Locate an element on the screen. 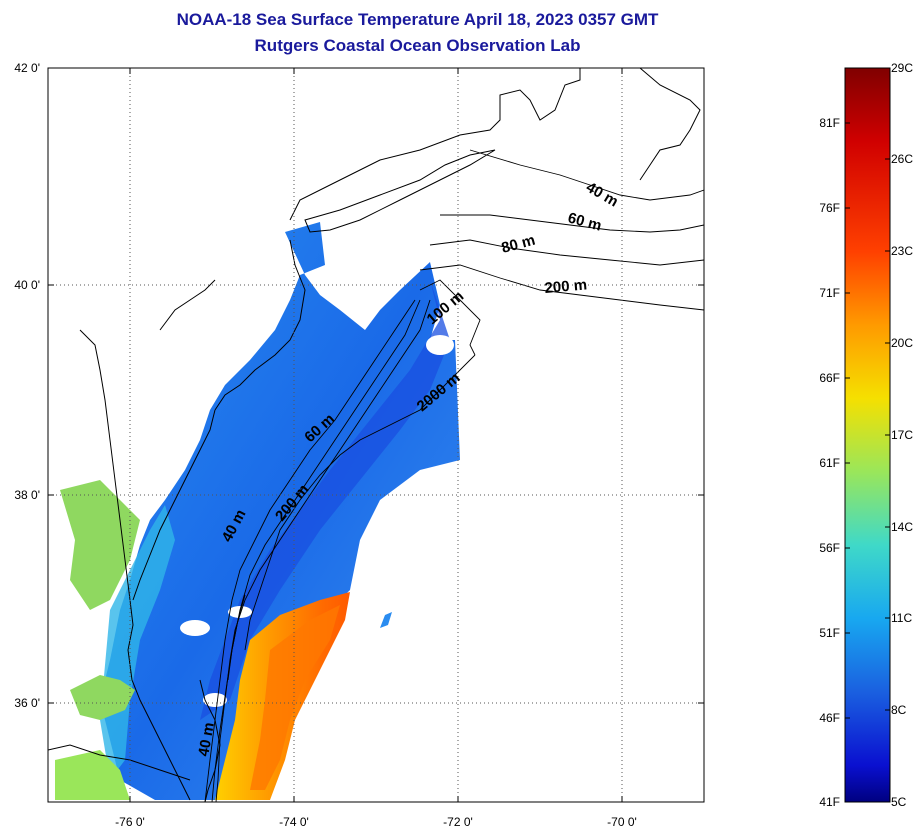 Image resolution: width=919 pixels, height=832 pixels. river-delaware is located at coordinates (187, 305).